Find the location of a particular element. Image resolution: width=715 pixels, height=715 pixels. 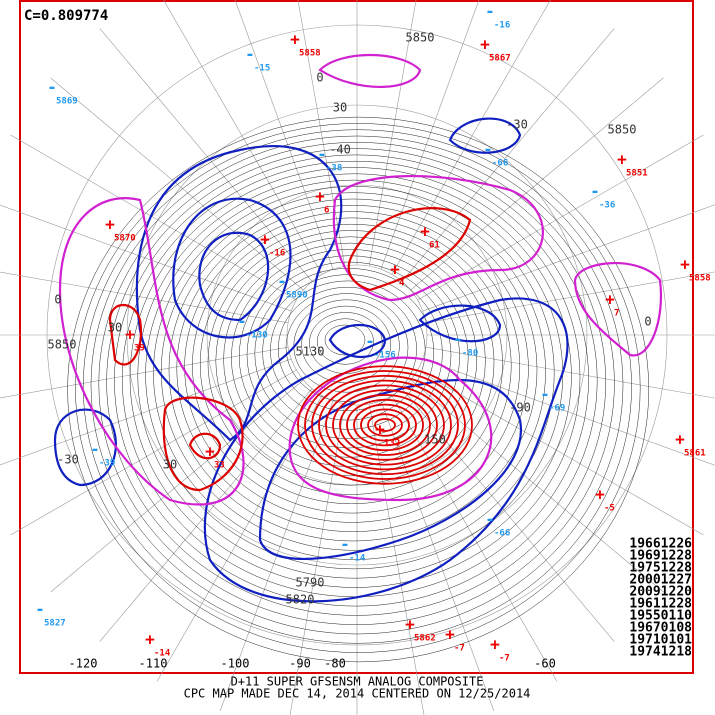

analog-date: 20001227 is located at coordinates (660, 580).